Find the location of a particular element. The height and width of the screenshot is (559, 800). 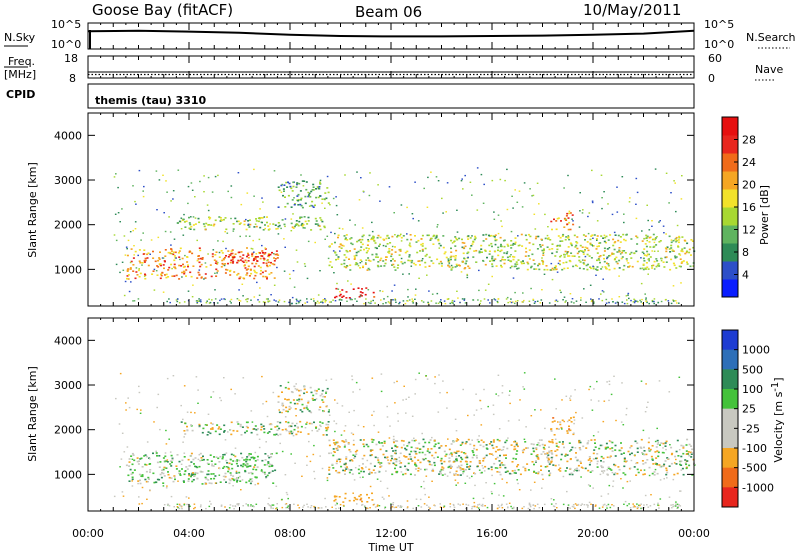

x-tick-label: 08:00 is located at coordinates (290, 533).